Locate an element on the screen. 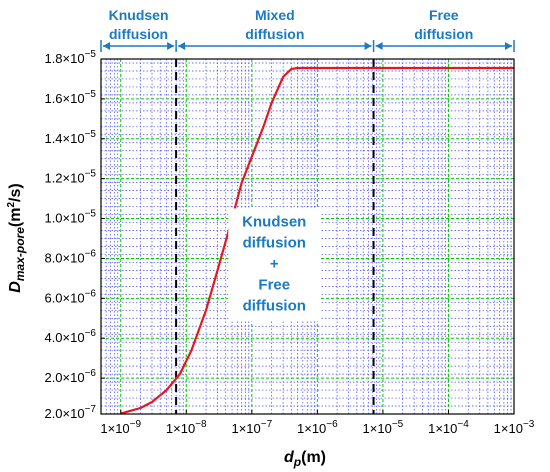  y-tick-mantissa: 1.2×10 is located at coordinates (64, 178).